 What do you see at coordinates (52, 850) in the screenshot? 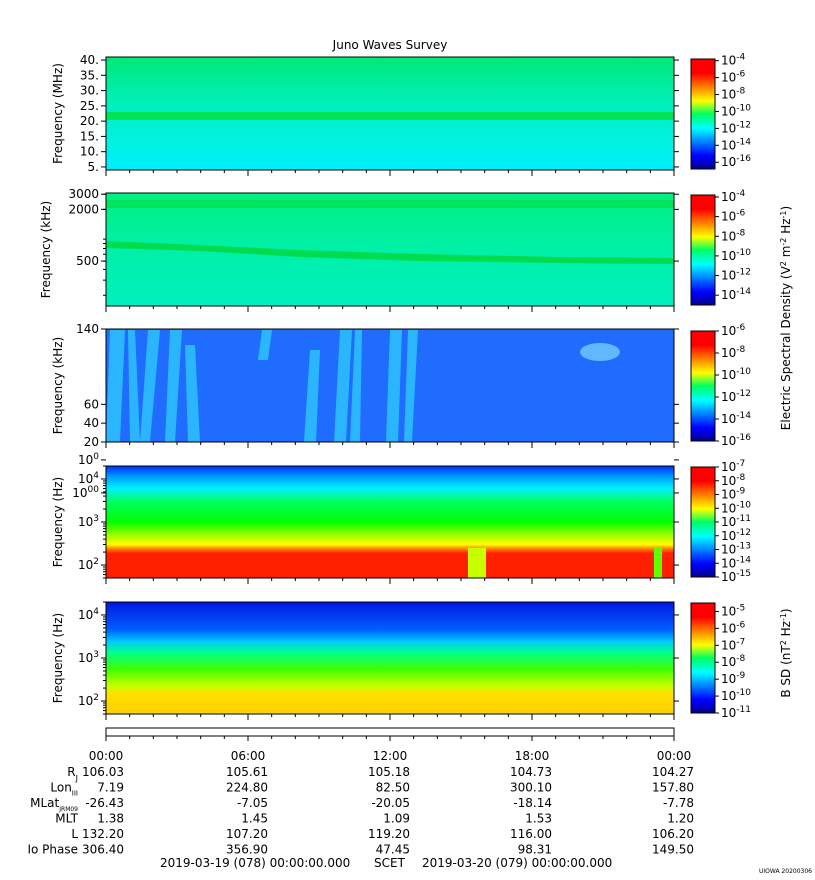
I see `ephem-label-io-phase: Io Phase` at bounding box center [52, 850].